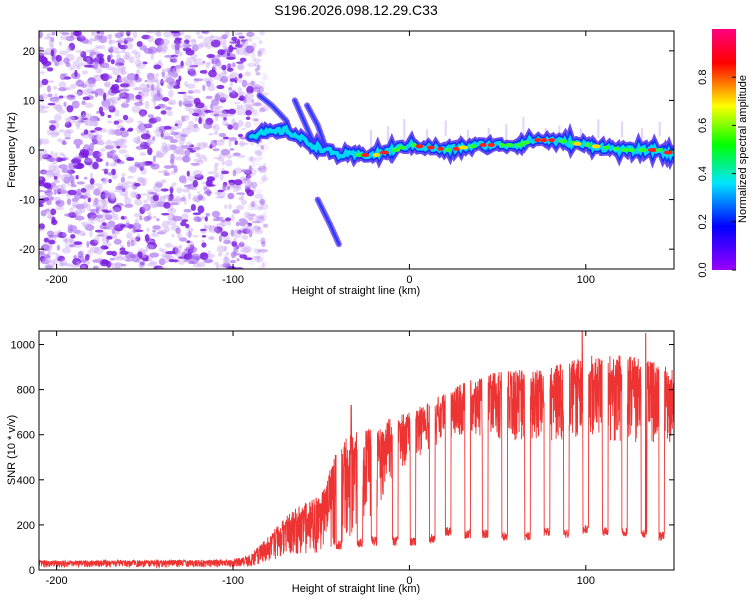 The image size is (750, 600). What do you see at coordinates (273, 108) in the screenshot?
I see `ridge-branch-core` at bounding box center [273, 108].